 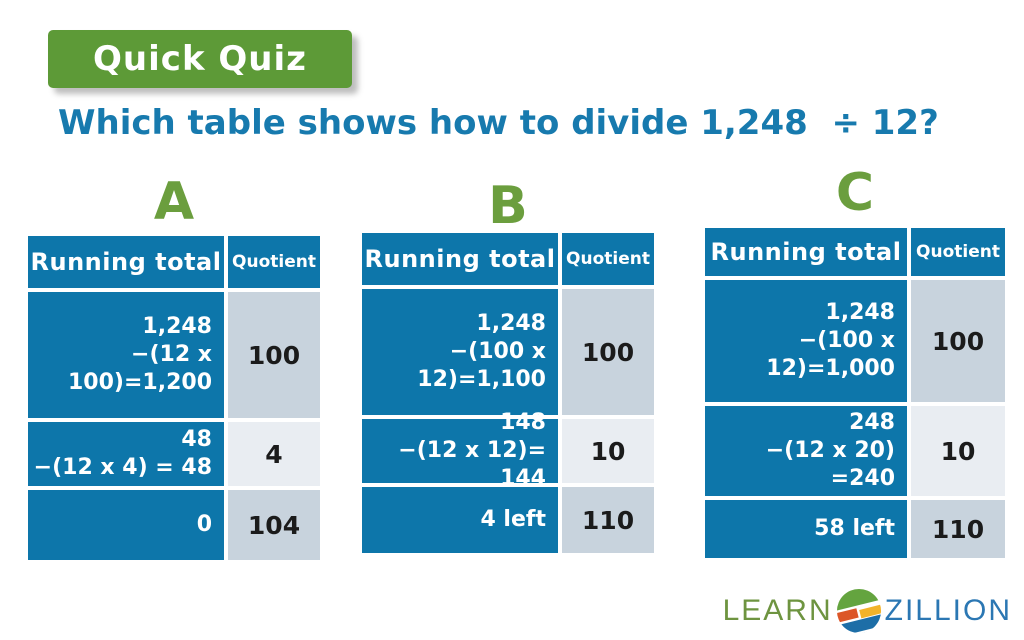 I want to click on answer-letter-a: A, so click(x=174, y=202).